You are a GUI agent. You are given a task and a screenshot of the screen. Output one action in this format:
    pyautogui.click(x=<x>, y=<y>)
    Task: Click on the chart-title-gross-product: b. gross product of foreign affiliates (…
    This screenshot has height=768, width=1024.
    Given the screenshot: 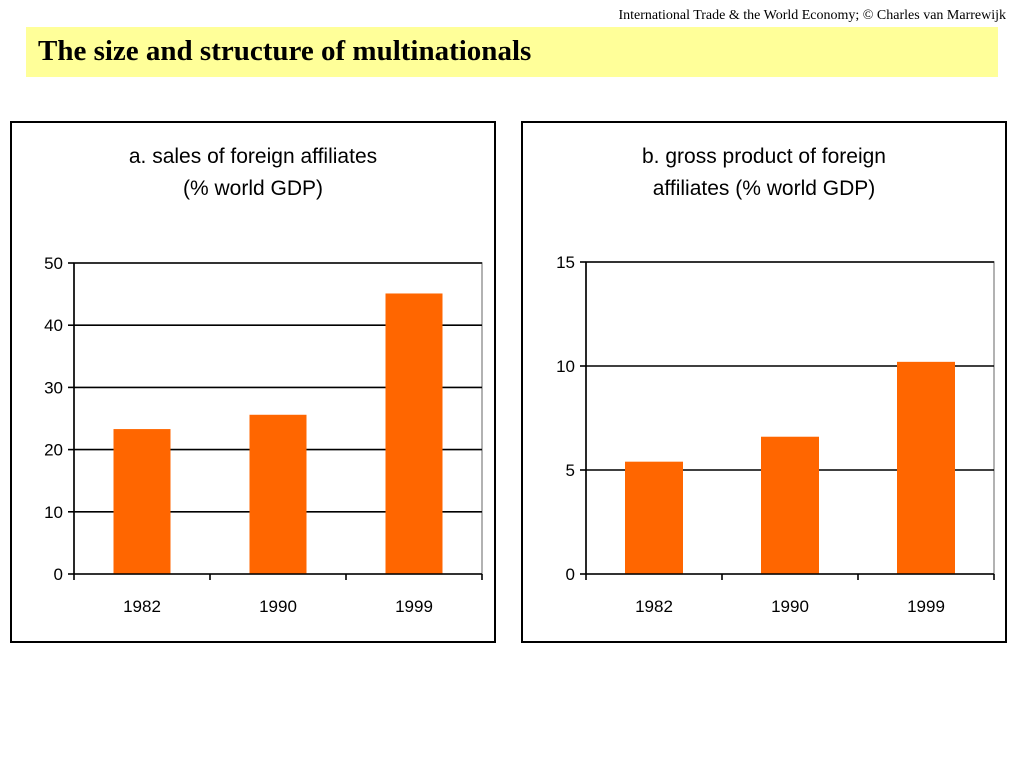 What is the action you would take?
    pyautogui.click(x=764, y=173)
    